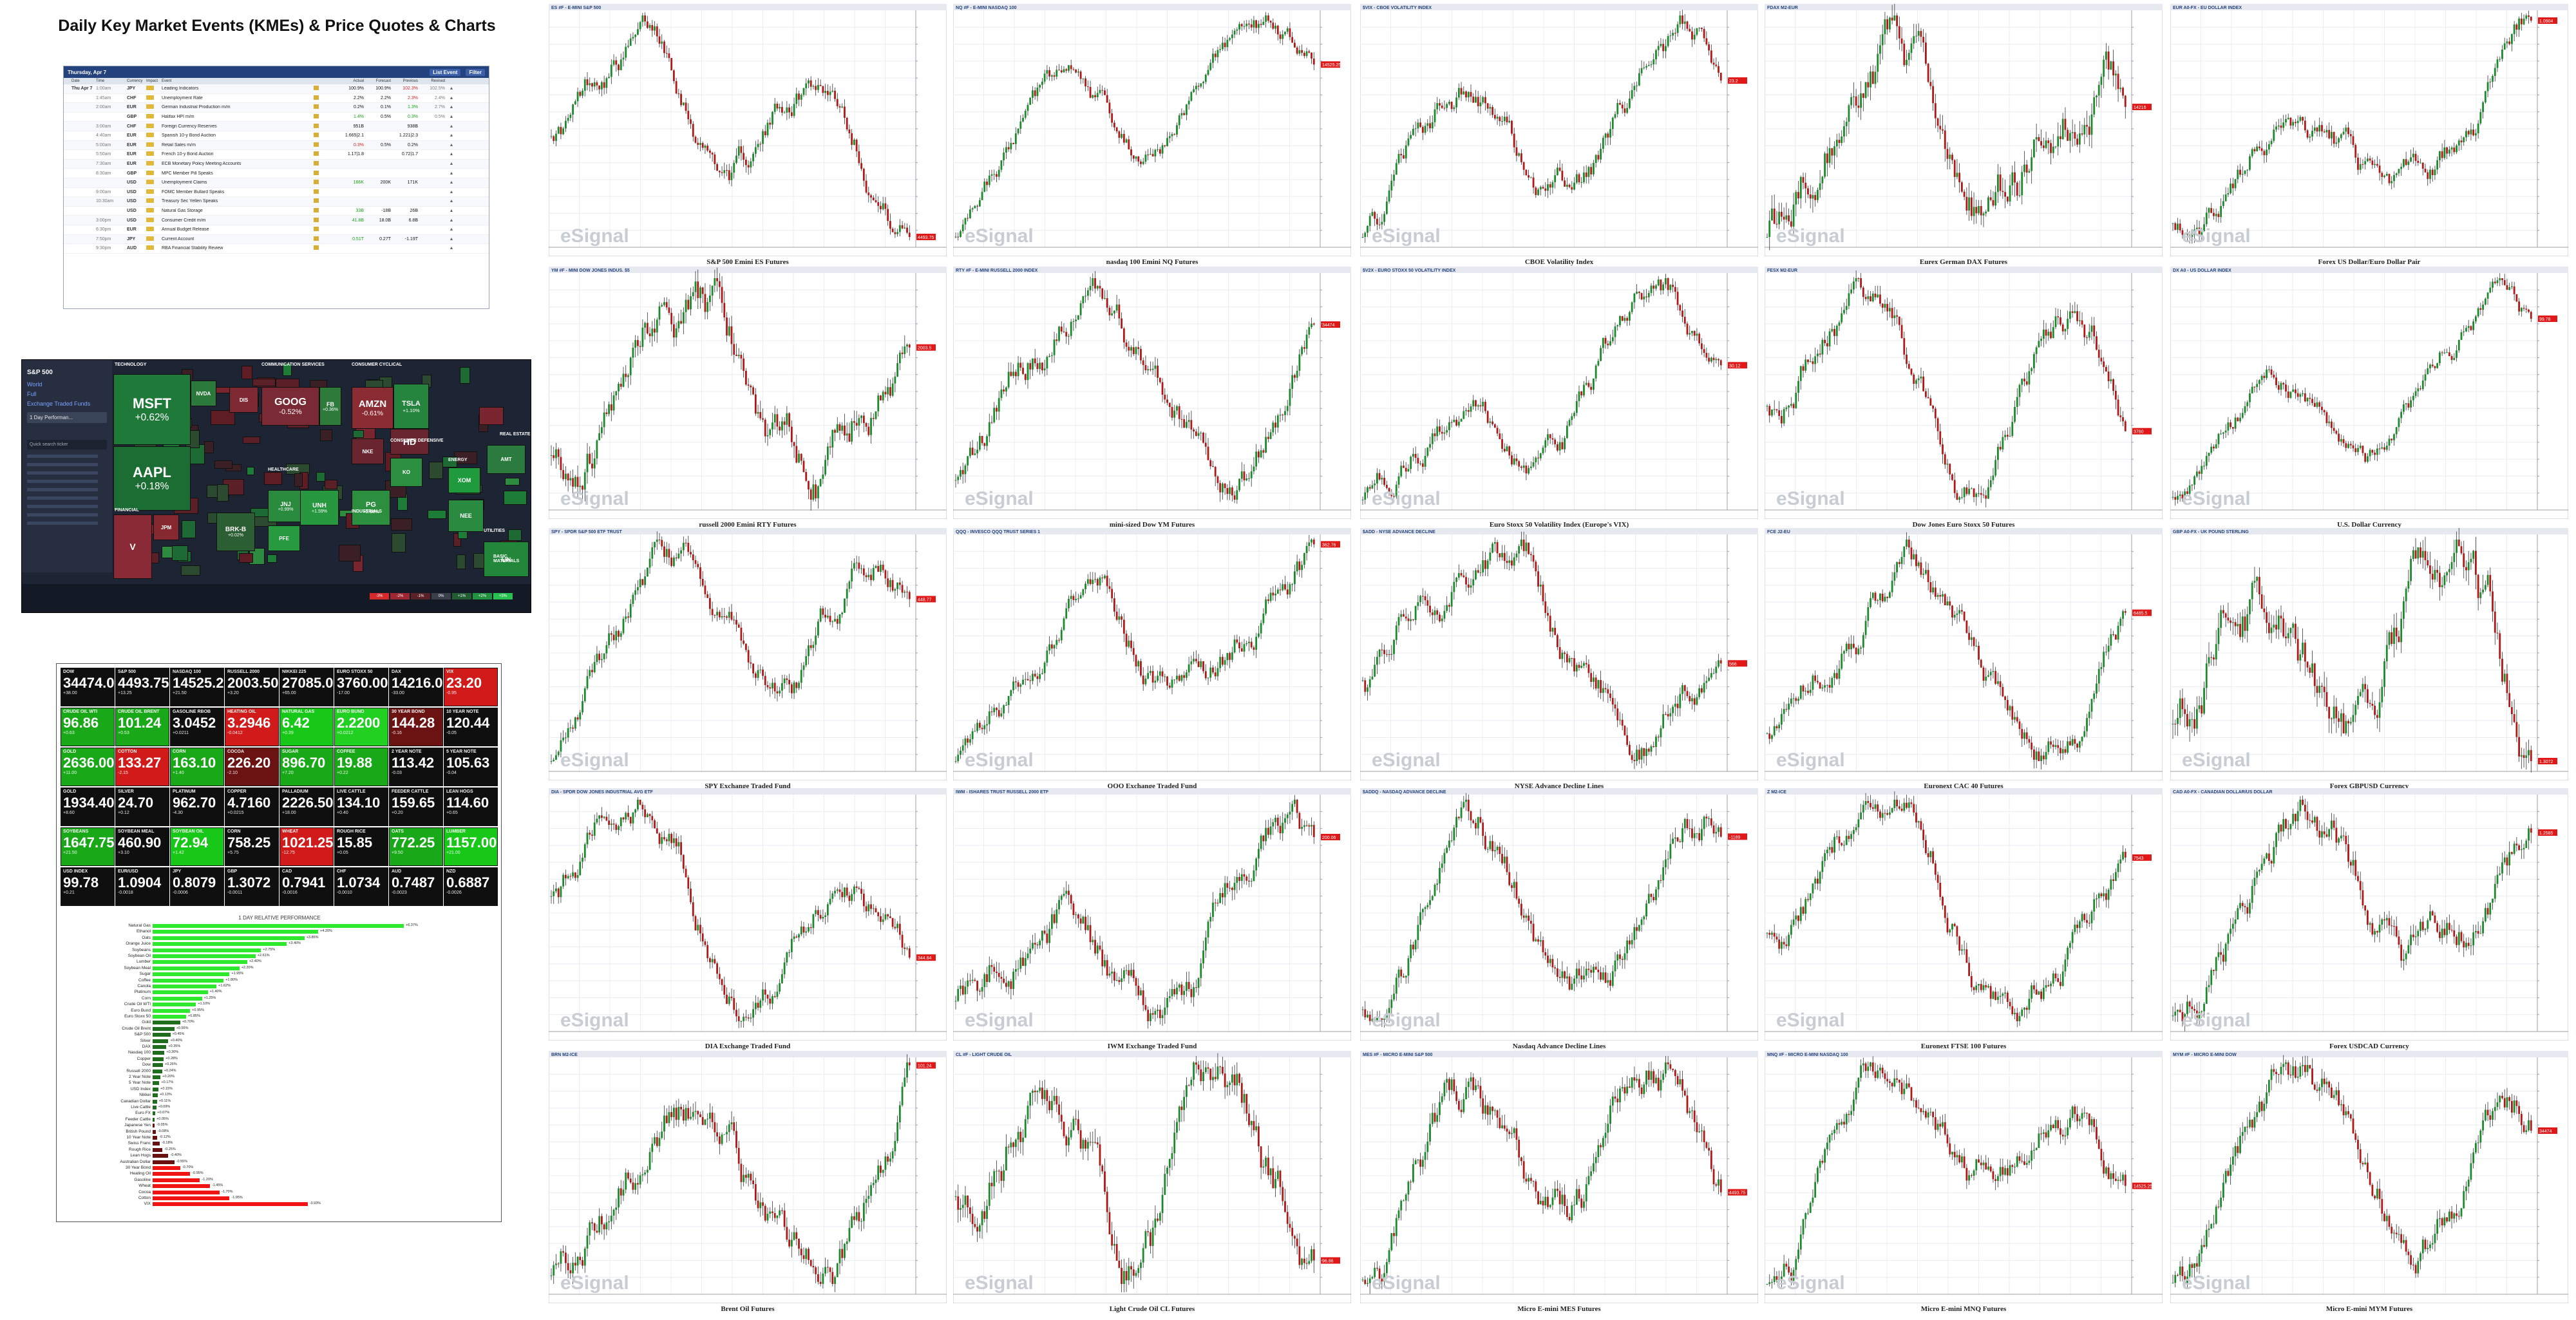 This screenshot has height=1320, width=2576. I want to click on heatmap-tile-hd: HD, so click(410, 442).